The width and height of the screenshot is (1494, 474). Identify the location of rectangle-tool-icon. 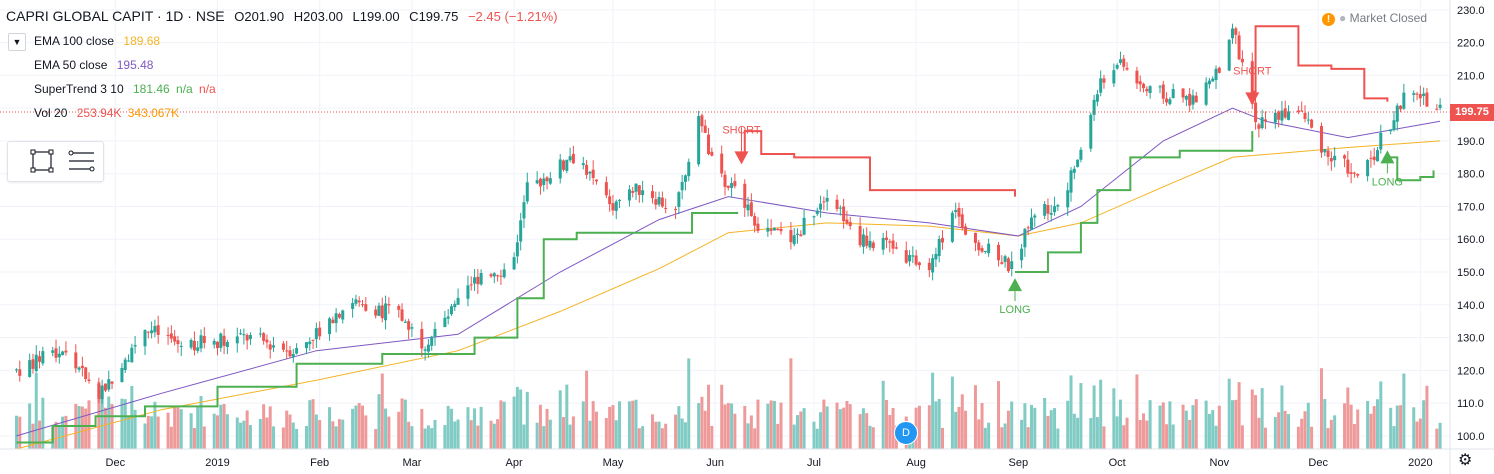
(42, 161).